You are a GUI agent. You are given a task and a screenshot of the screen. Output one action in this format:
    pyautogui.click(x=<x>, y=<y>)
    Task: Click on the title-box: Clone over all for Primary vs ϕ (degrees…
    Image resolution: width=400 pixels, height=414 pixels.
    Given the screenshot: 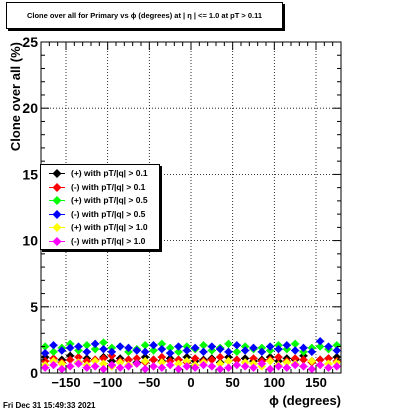 What is the action you would take?
    pyautogui.click(x=144, y=15)
    